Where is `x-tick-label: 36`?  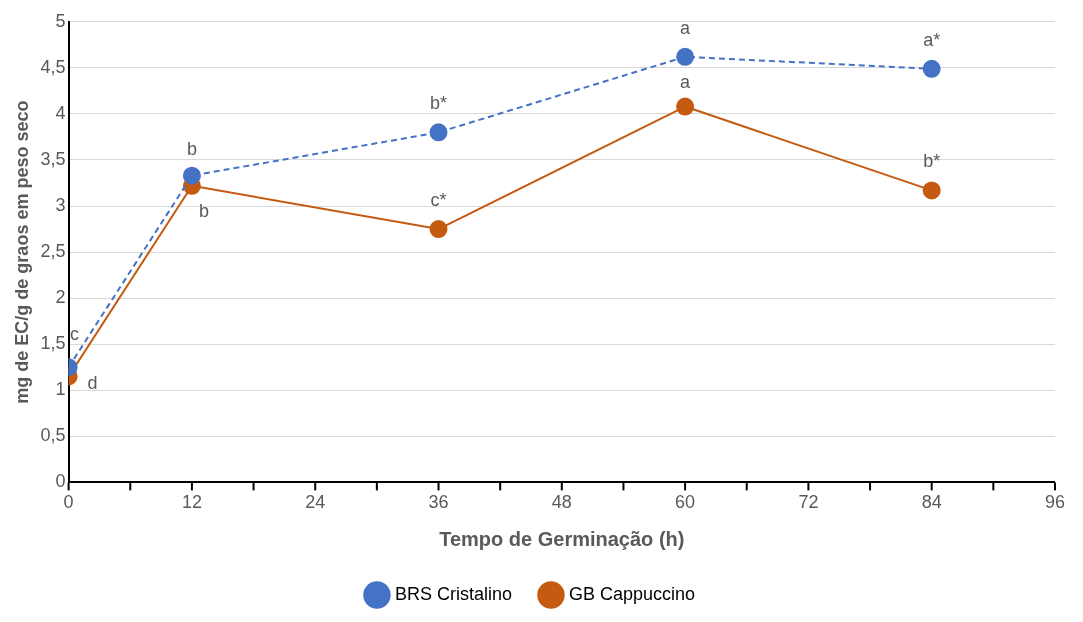 x-tick-label: 36 is located at coordinates (438, 502).